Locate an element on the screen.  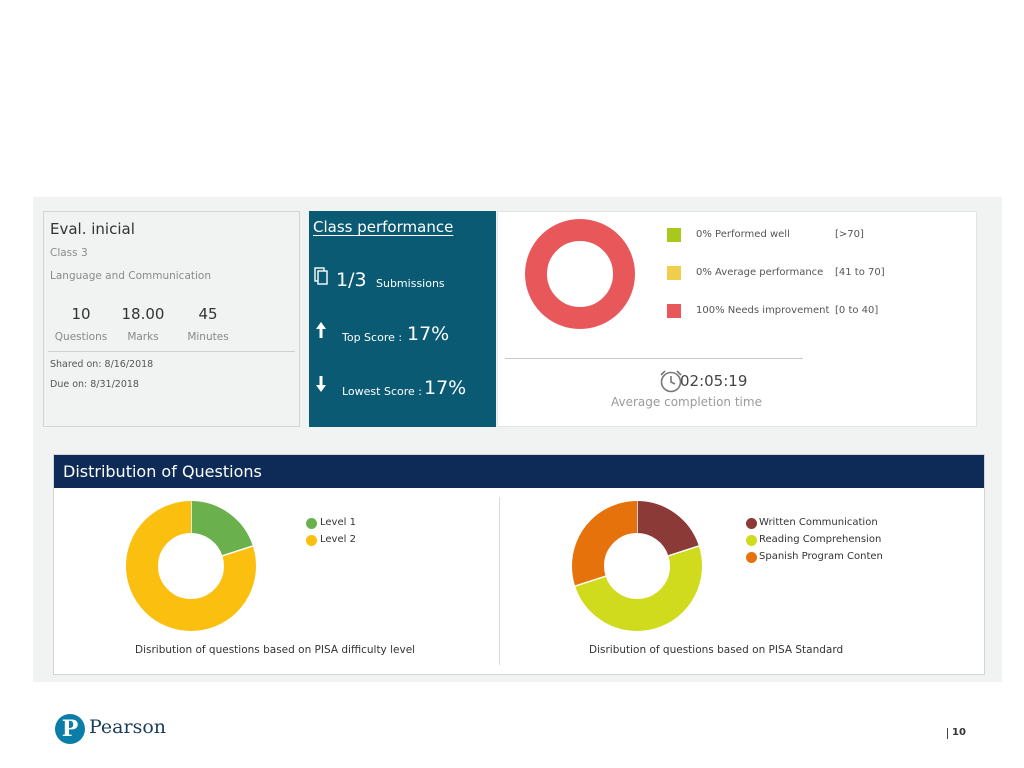
legend-dot-spanish-program is located at coordinates (751, 557).